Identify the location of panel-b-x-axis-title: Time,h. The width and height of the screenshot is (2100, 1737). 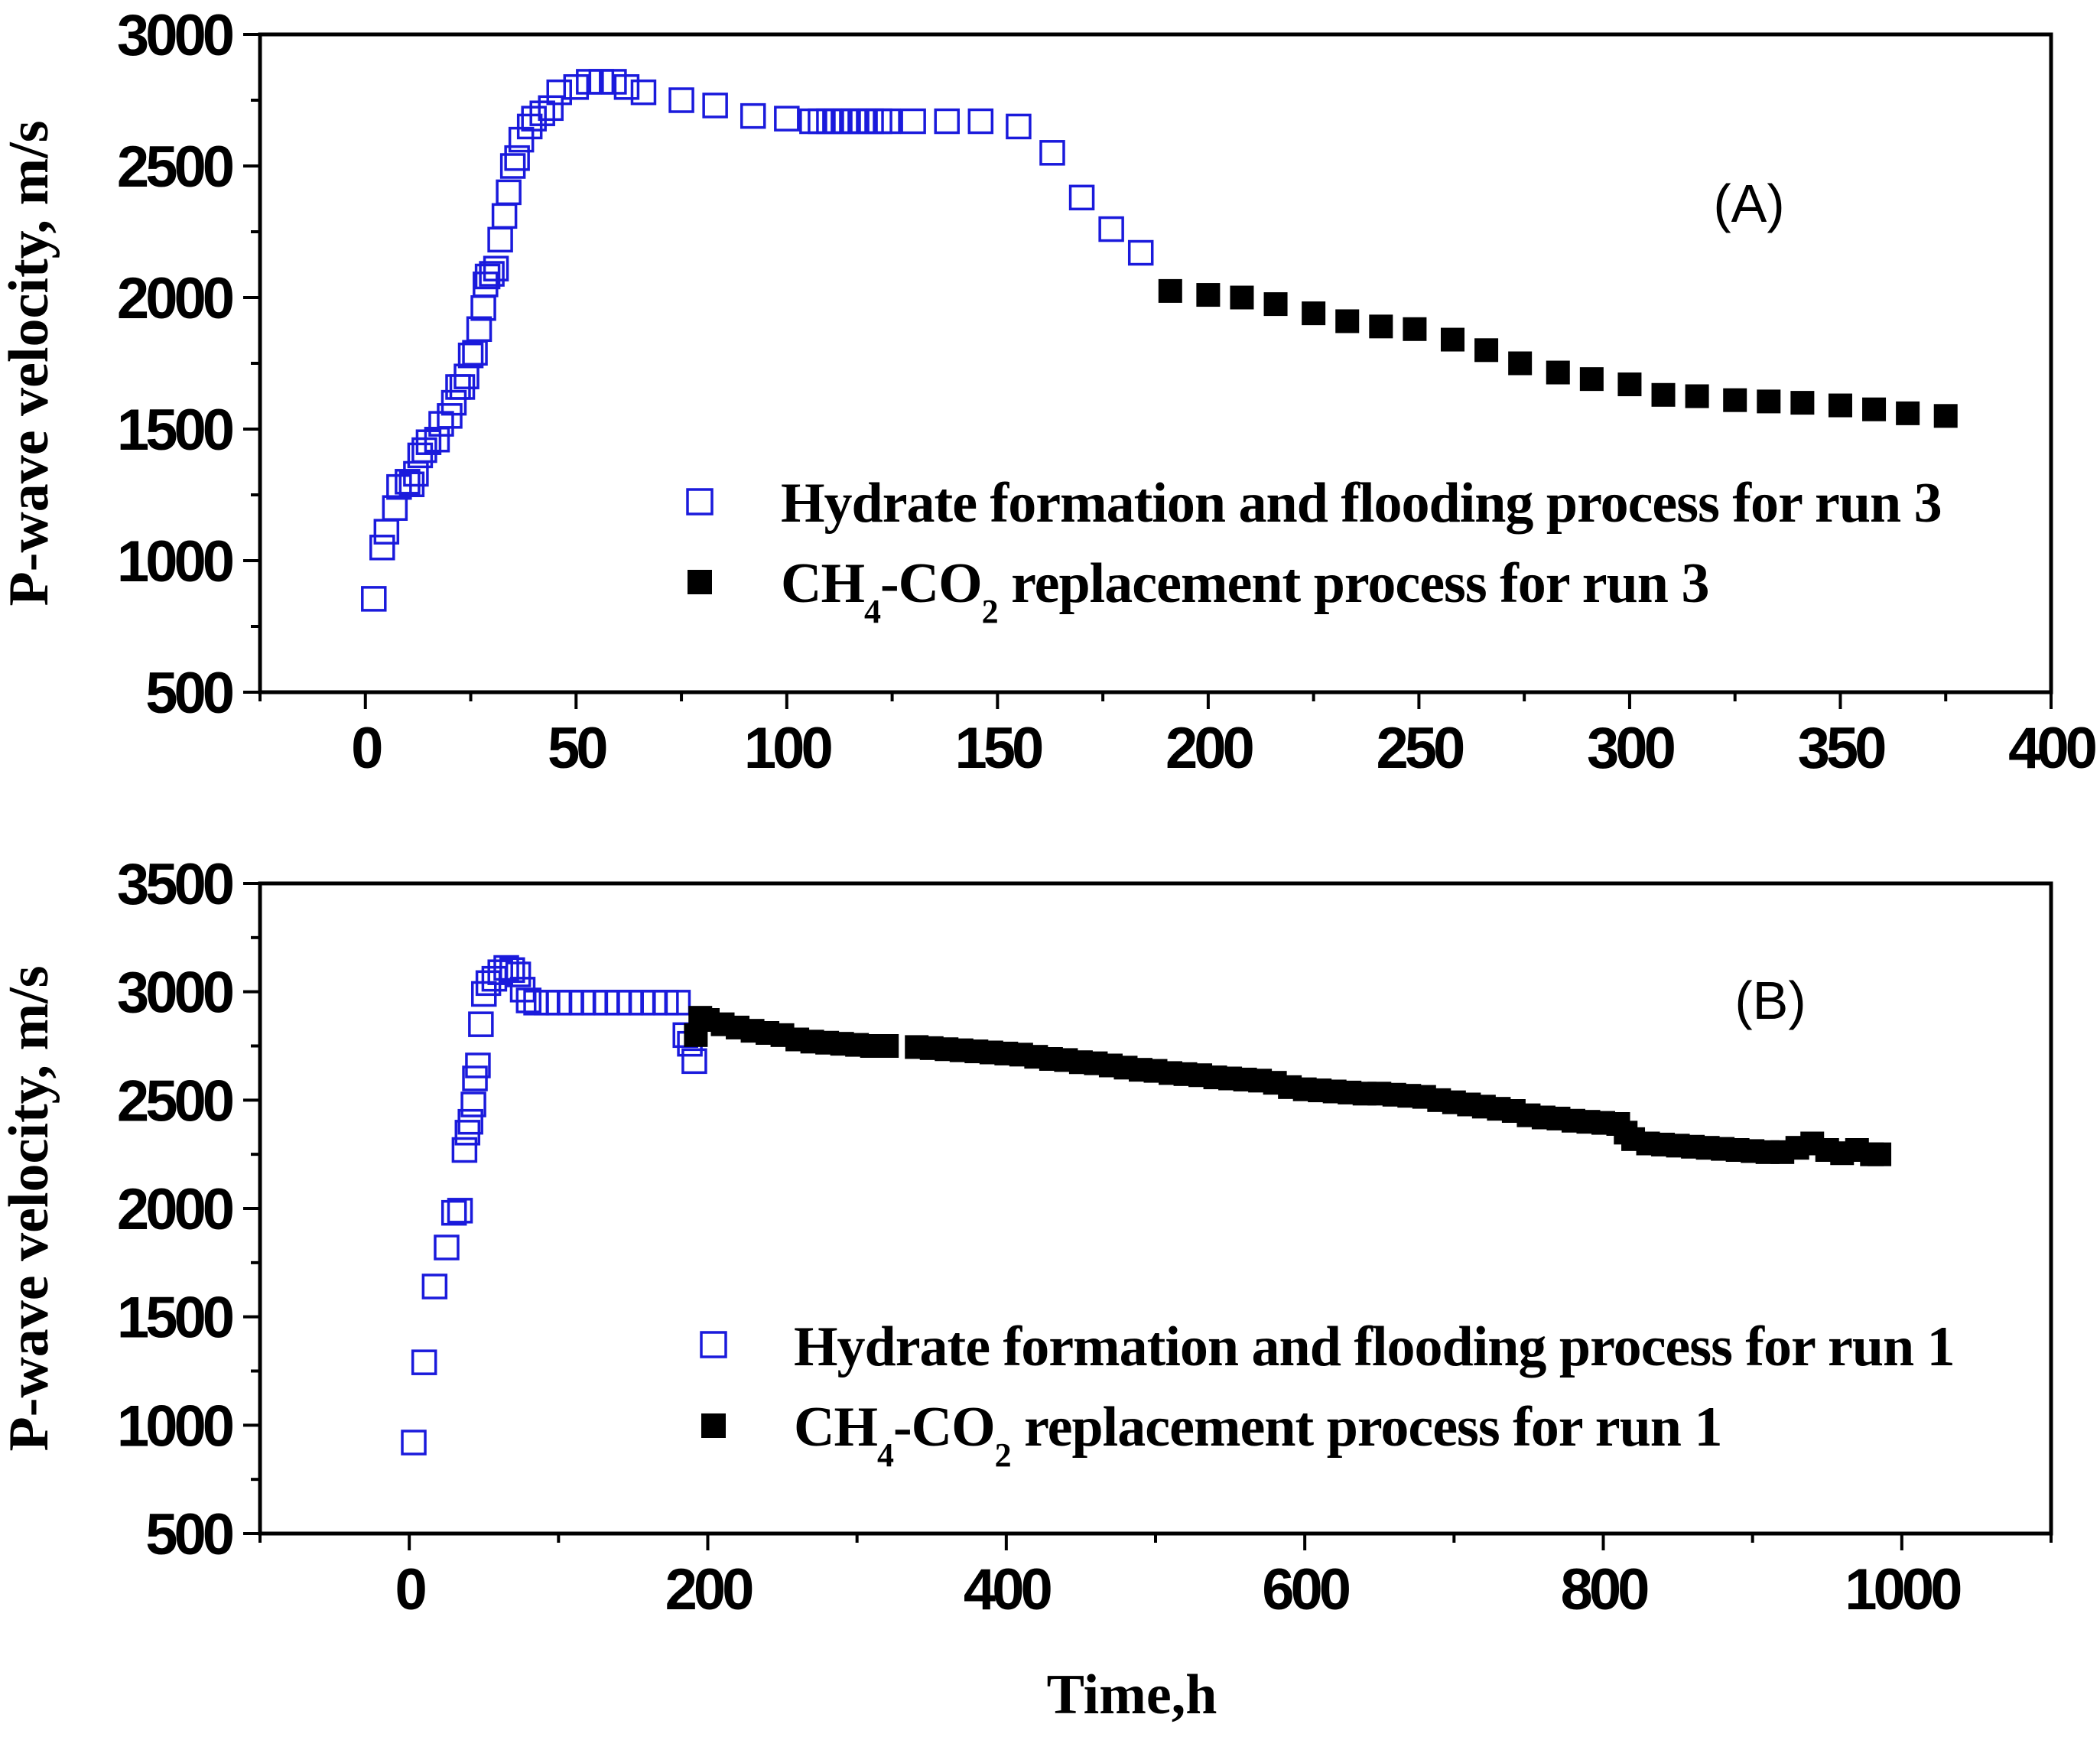
(1132, 1695).